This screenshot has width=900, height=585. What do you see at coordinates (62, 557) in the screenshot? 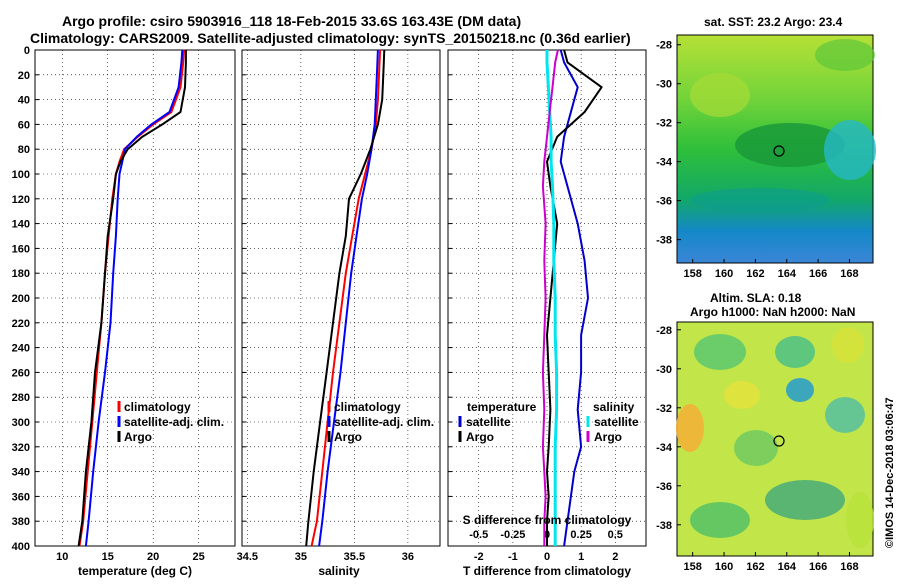
I see `x-tick-label: 10` at bounding box center [62, 557].